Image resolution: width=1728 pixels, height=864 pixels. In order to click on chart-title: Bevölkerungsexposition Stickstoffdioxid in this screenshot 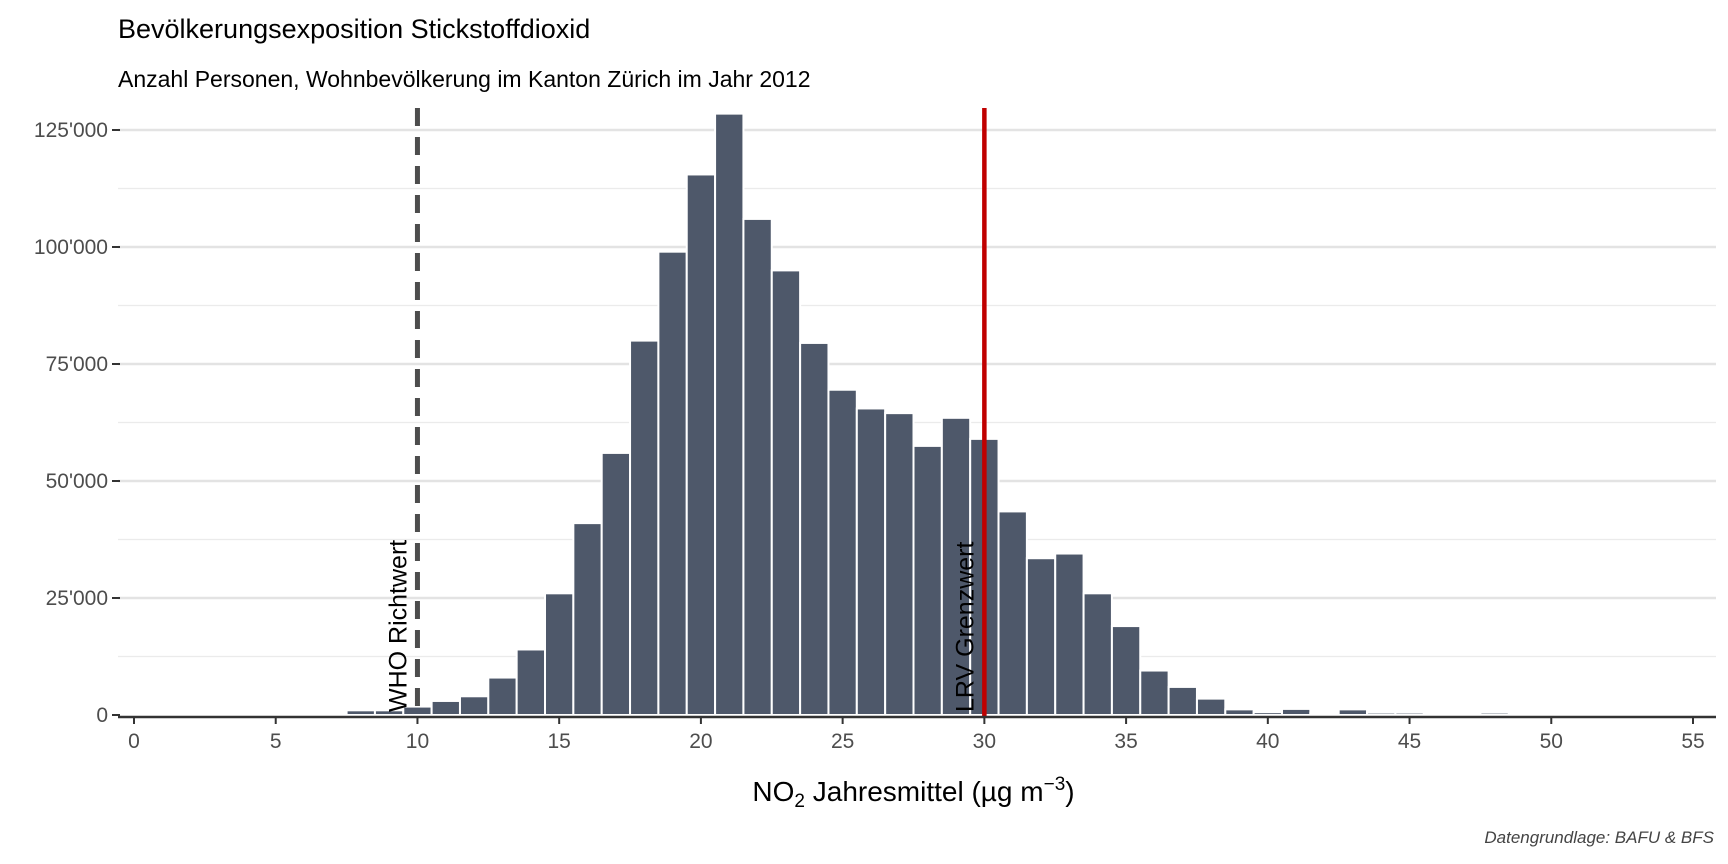, I will do `click(354, 29)`.